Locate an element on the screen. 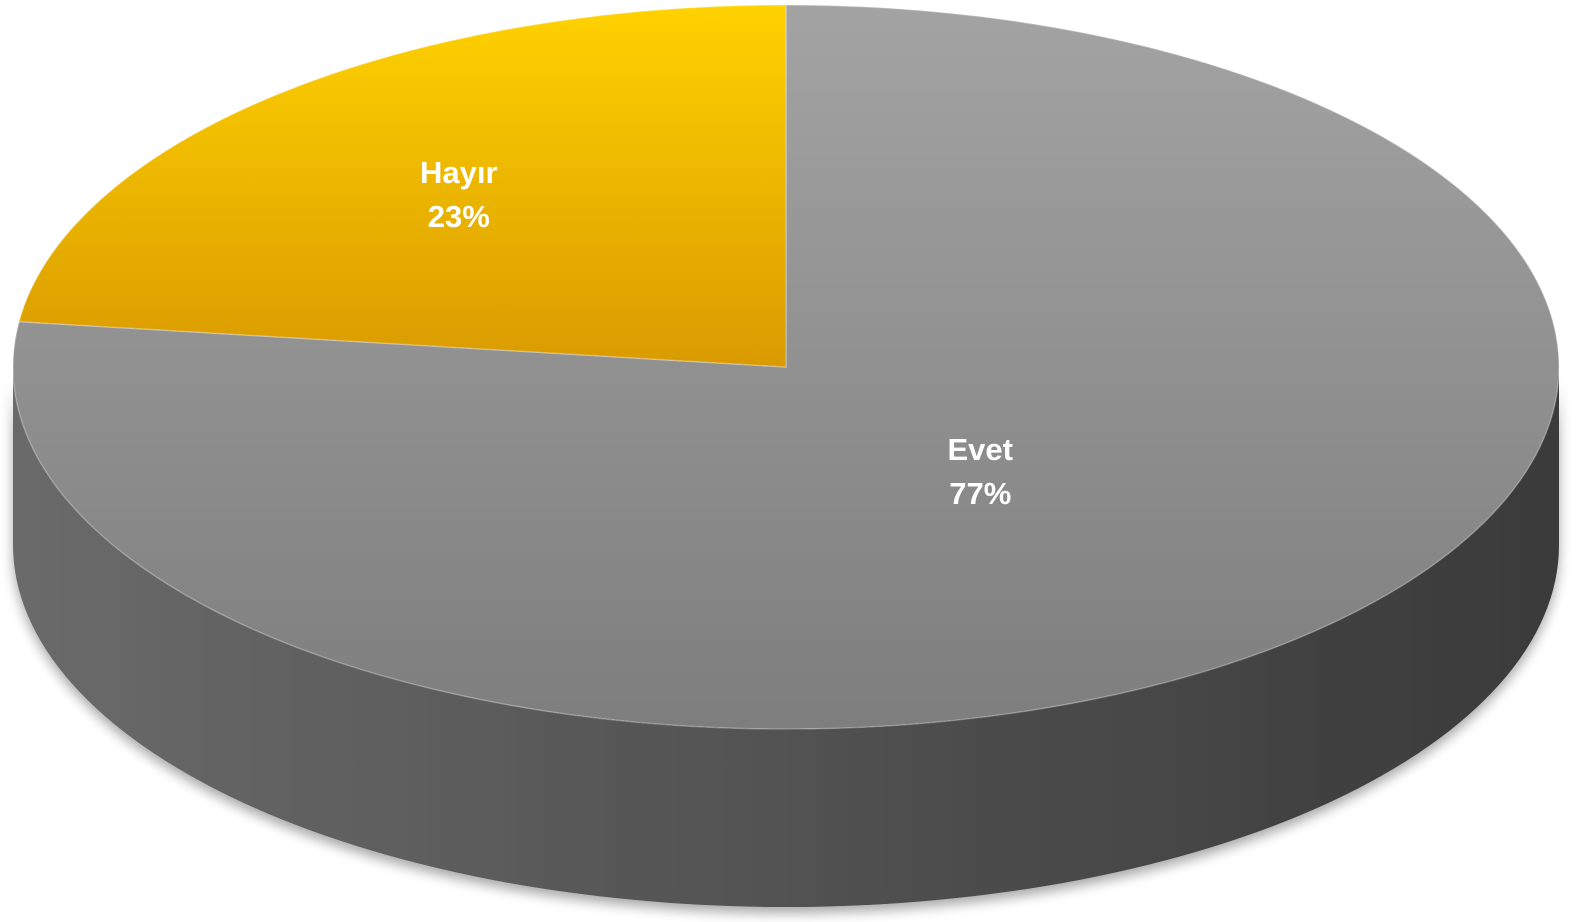  slice-label-percent: 77% is located at coordinates (980, 493).